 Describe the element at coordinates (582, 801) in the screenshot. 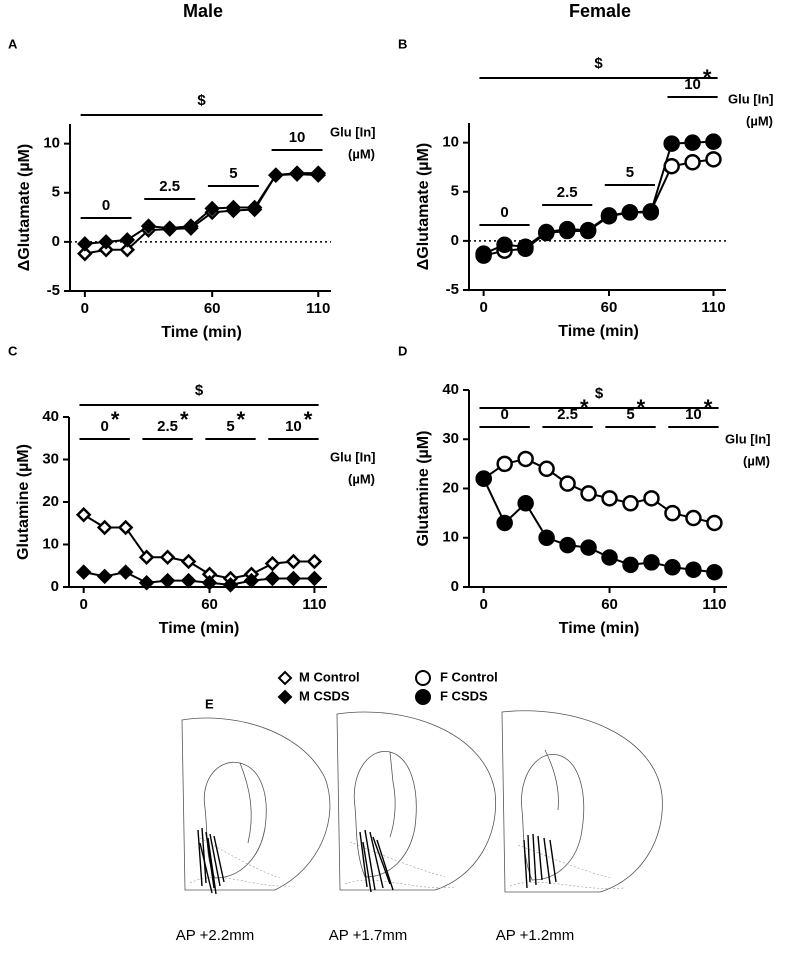

I see `brain-section` at that location.